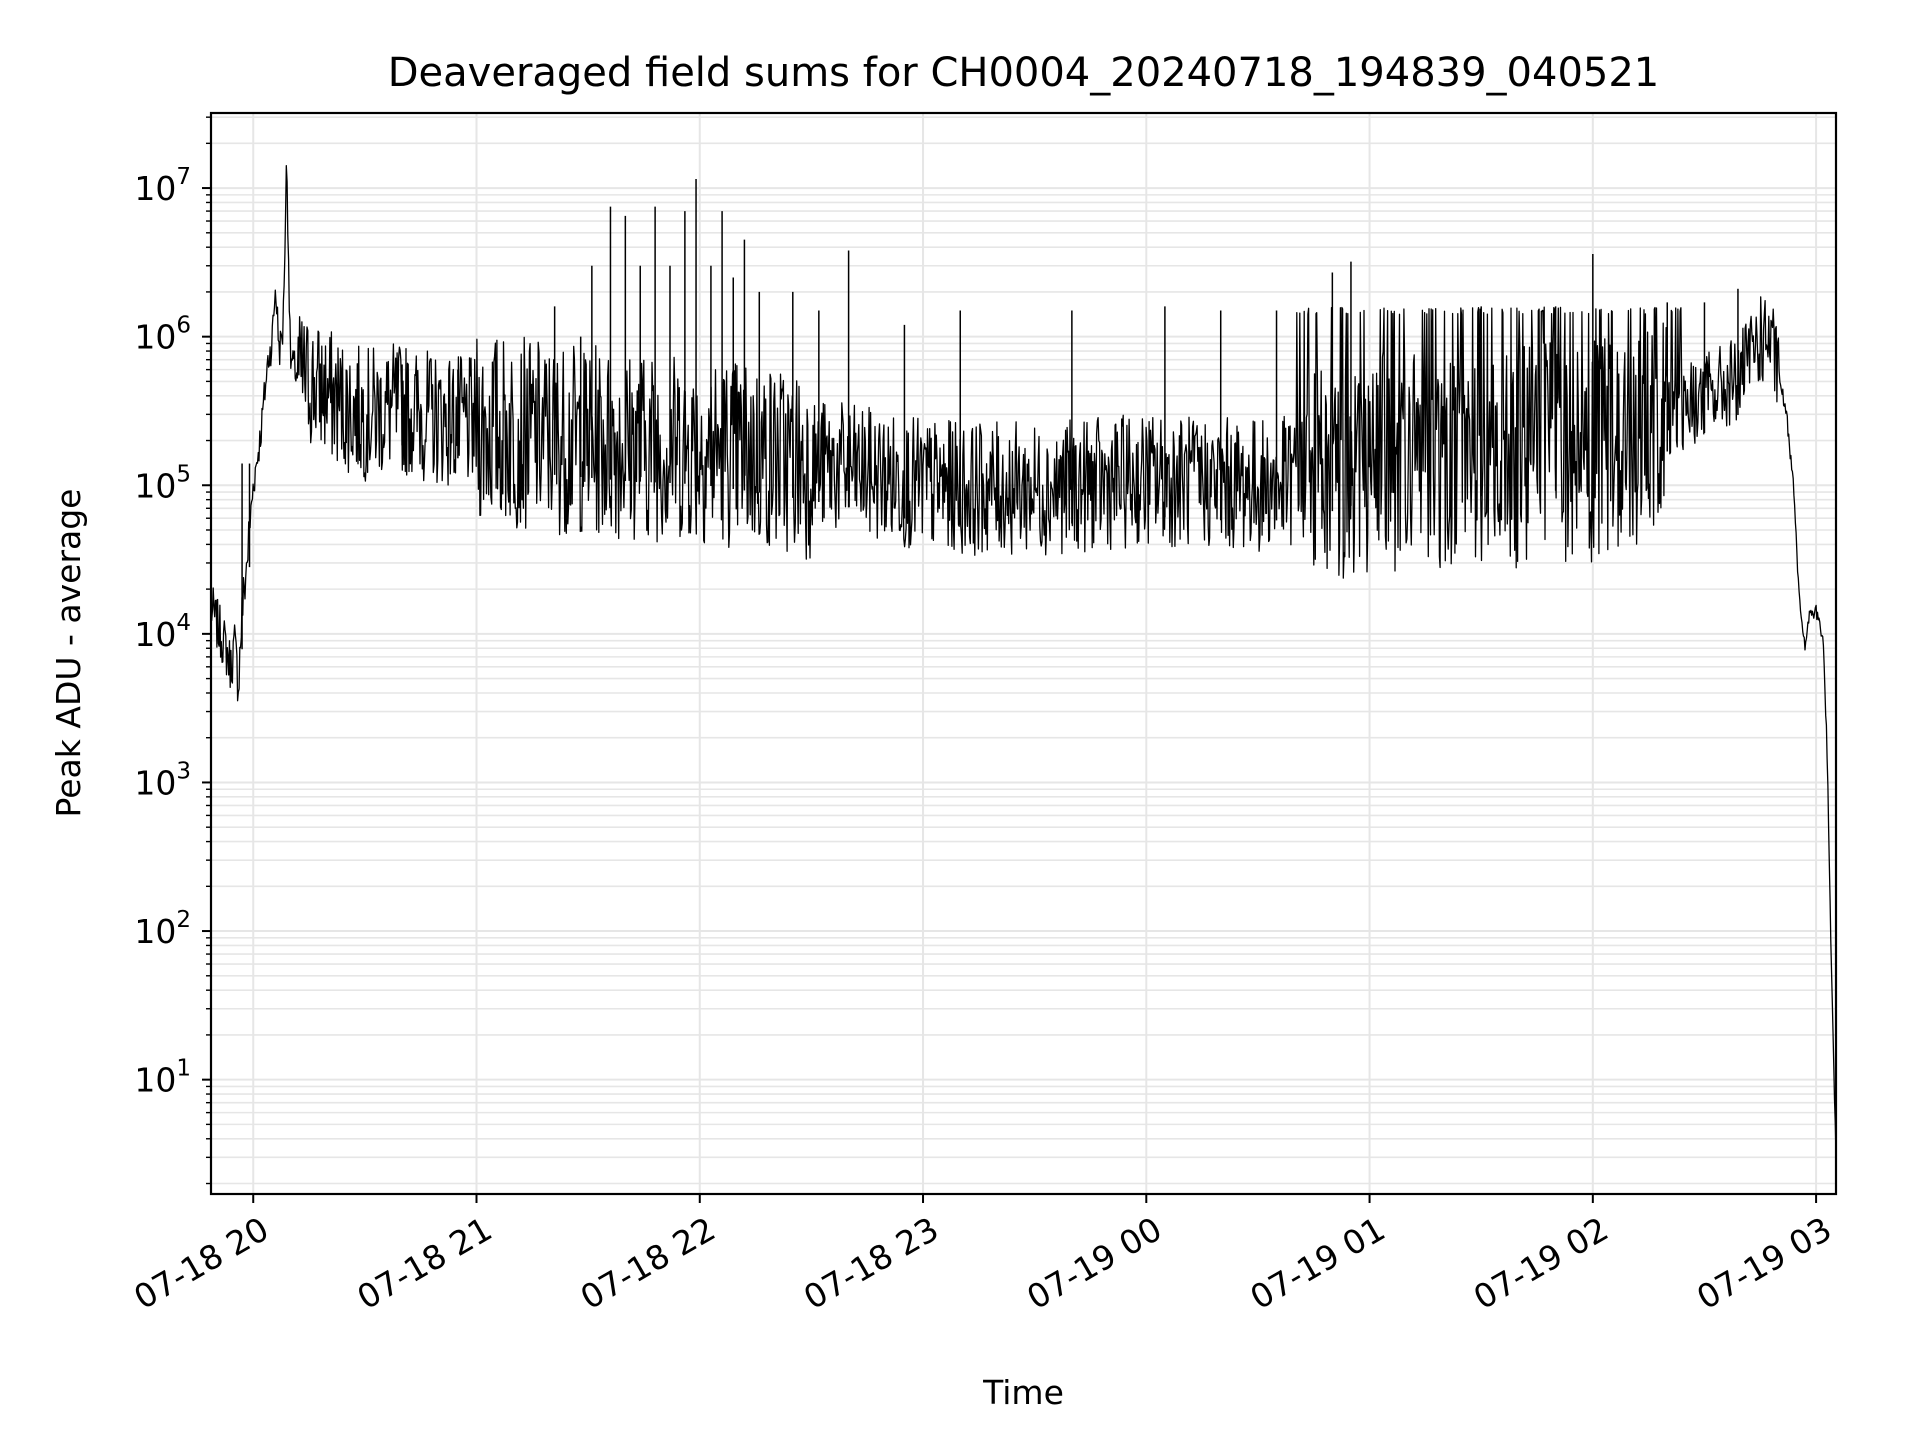  I want to click on y-tick-label: 10³, so click(162, 780).